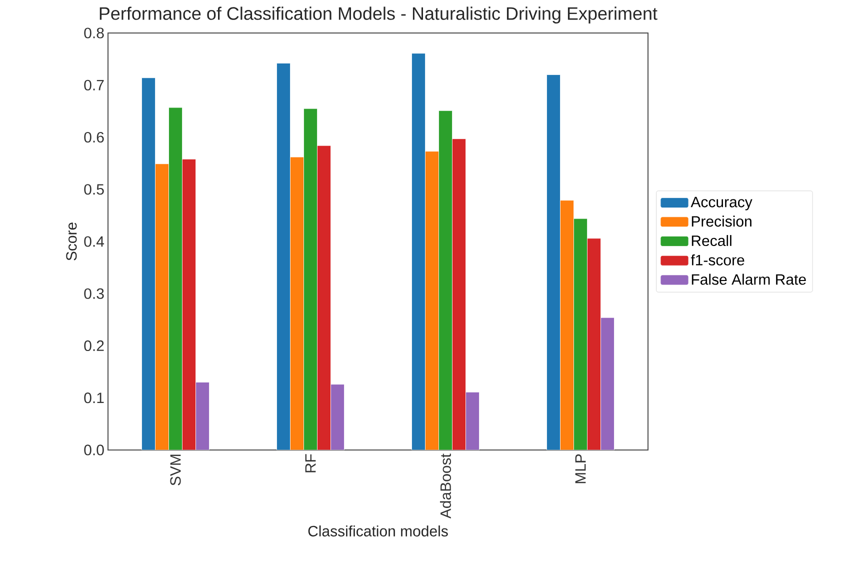 This screenshot has height=571, width=865. I want to click on y-tick-label: 0.2, so click(94, 346).